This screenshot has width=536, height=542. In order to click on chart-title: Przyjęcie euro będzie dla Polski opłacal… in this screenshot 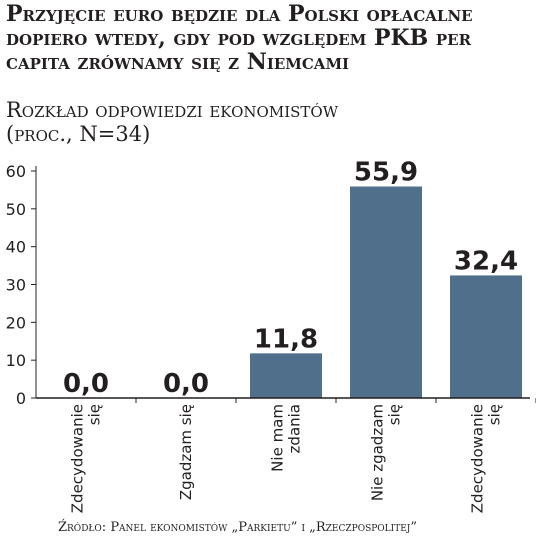, I will do `click(239, 38)`.